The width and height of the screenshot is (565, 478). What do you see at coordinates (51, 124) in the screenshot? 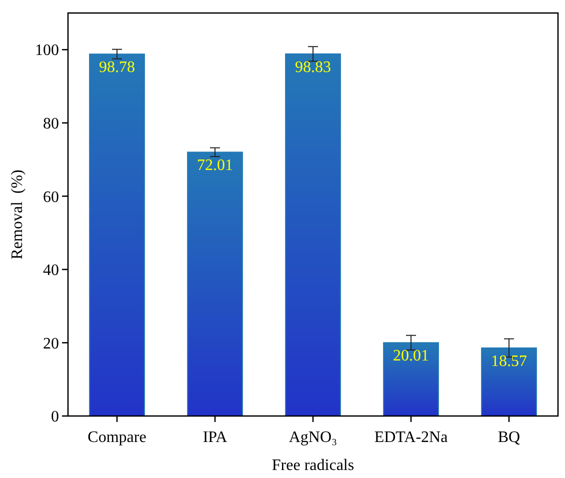
I see `y-tick-label: 80` at bounding box center [51, 124].